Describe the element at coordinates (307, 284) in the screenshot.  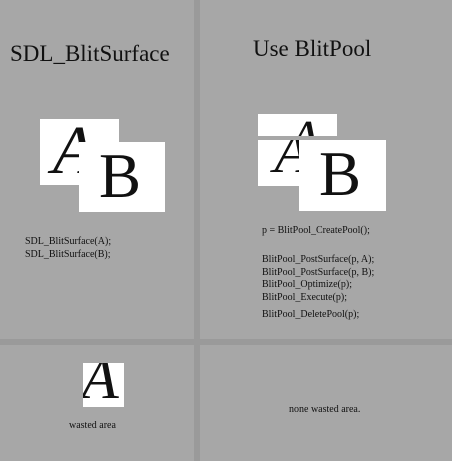
I see `blit-pool-code-line-4: BlitPool_Optimize(p);` at that location.